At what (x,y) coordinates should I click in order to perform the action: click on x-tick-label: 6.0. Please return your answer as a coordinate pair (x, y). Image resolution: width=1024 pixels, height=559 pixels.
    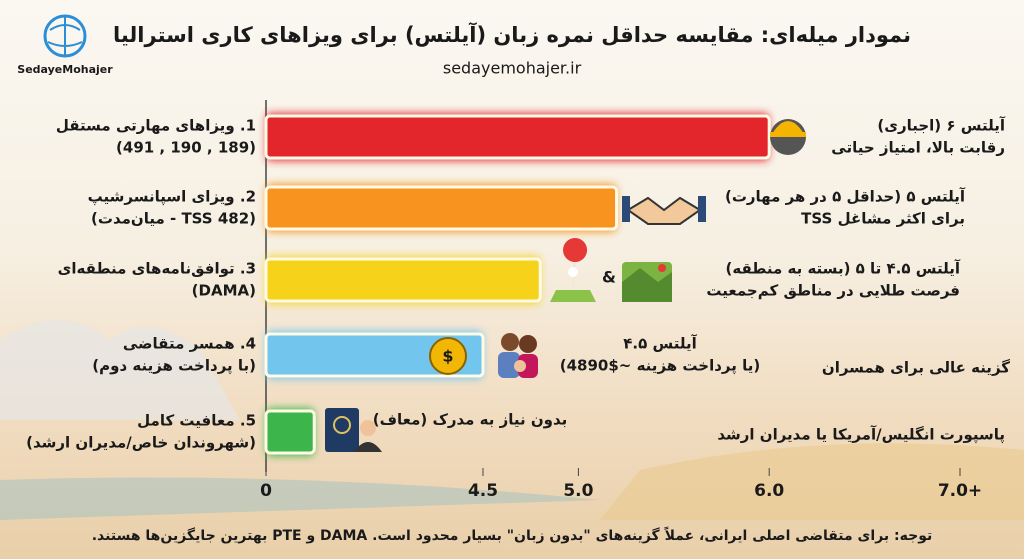
    Looking at the image, I should click on (769, 491).